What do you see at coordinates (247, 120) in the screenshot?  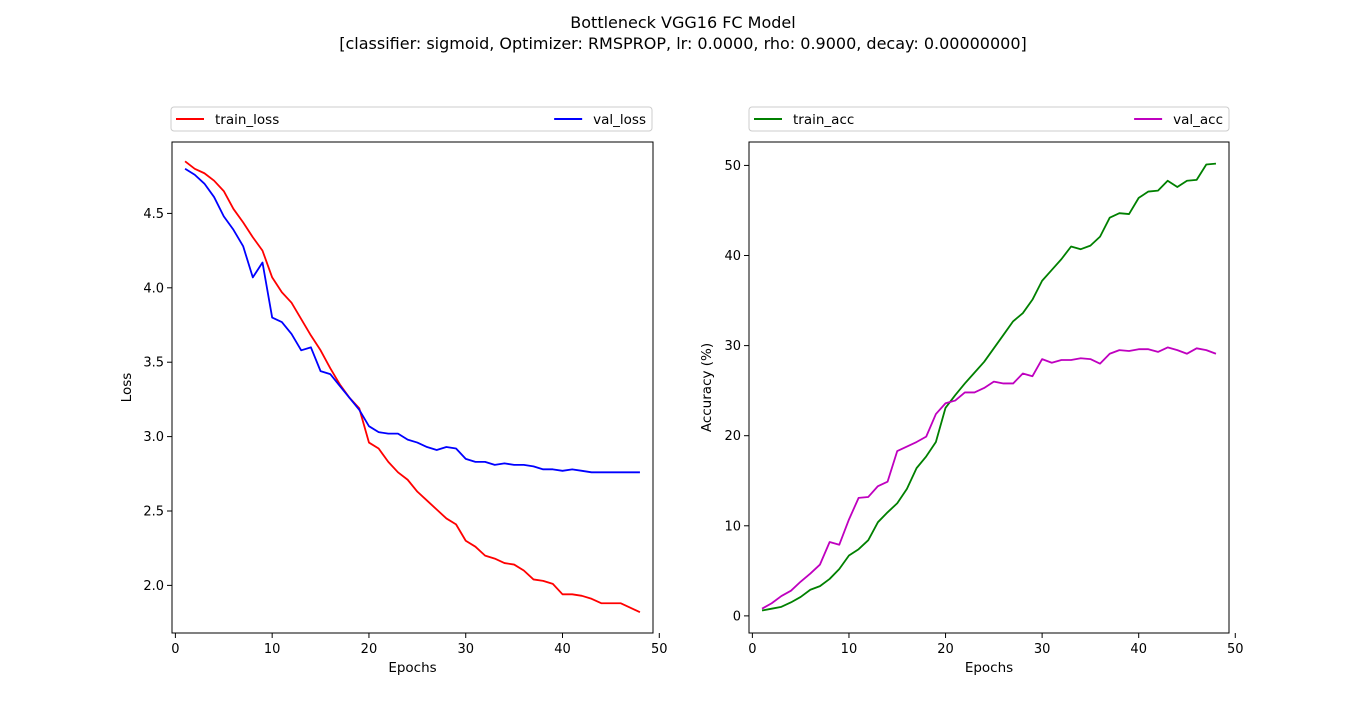 I see `legend-label-train_loss: train_loss` at bounding box center [247, 120].